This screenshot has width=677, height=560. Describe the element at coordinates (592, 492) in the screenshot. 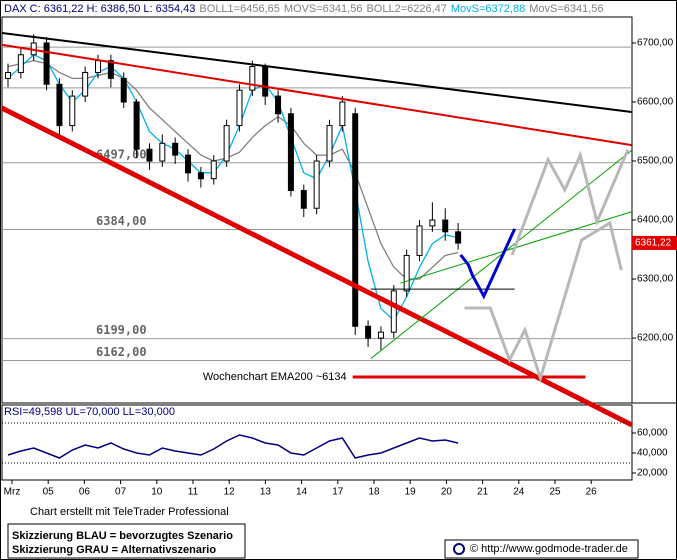

I see `x-tick-label: 26` at that location.